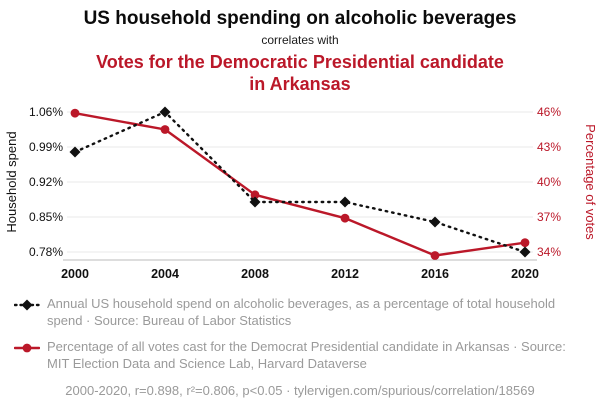  Describe the element at coordinates (300, 40) in the screenshot. I see `correlates-with-label: correlates with` at that location.